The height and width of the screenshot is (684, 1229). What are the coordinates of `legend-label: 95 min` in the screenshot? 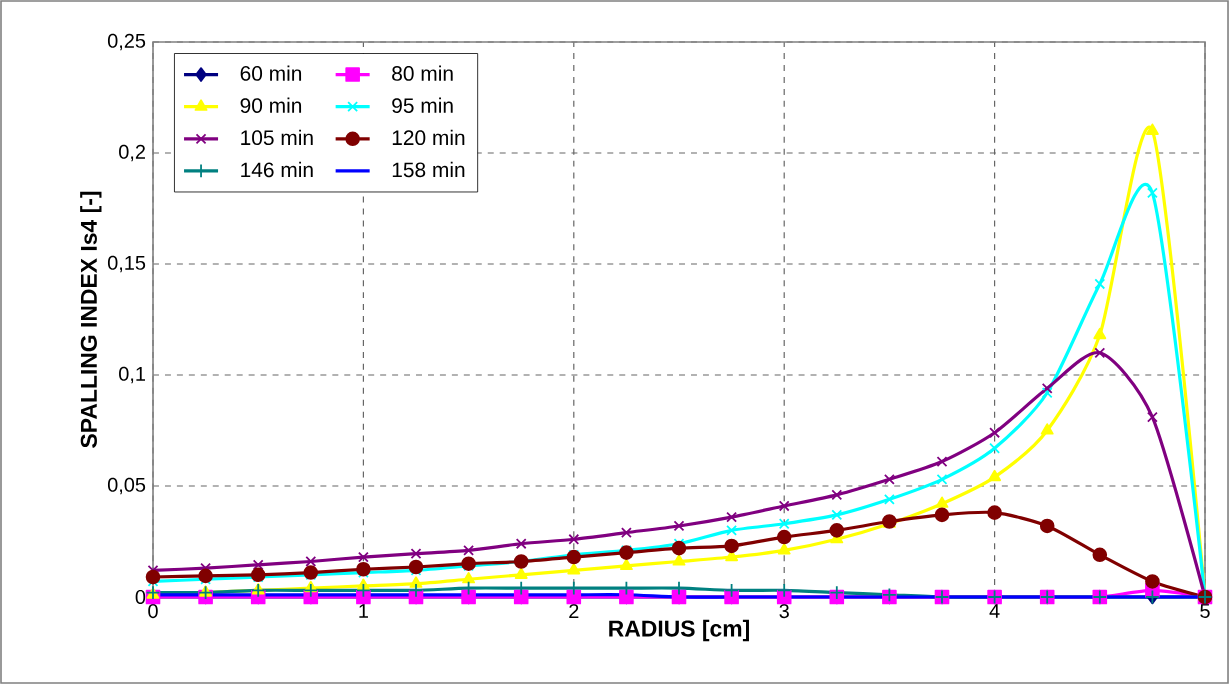 It's located at (422, 105).